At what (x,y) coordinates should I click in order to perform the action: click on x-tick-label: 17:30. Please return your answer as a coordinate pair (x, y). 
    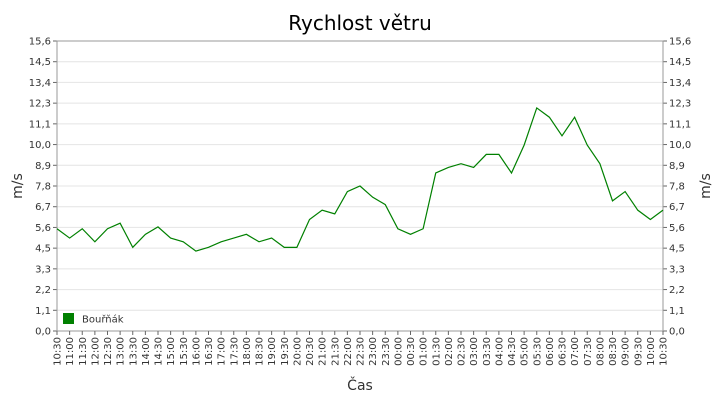
    Looking at the image, I should click on (234, 351).